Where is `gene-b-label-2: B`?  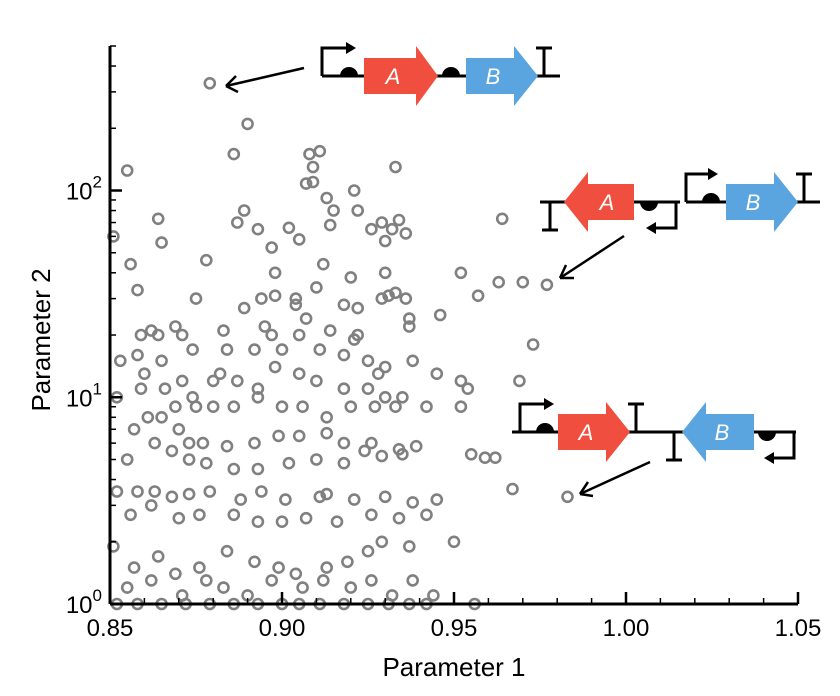 gene-b-label-2: B is located at coordinates (753, 202).